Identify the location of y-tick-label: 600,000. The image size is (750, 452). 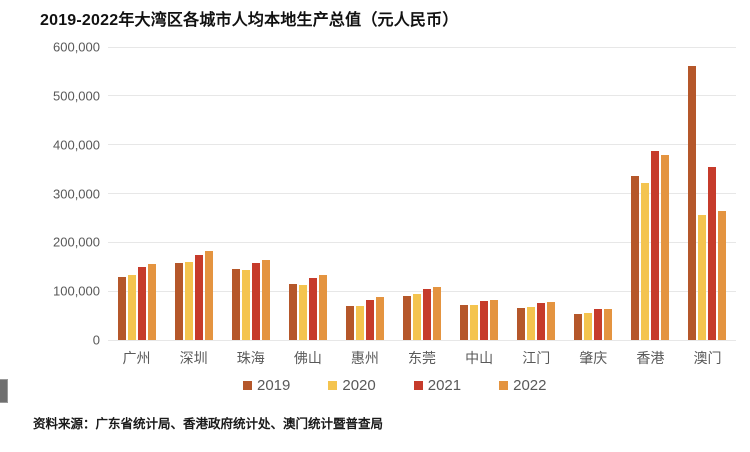
(76, 47).